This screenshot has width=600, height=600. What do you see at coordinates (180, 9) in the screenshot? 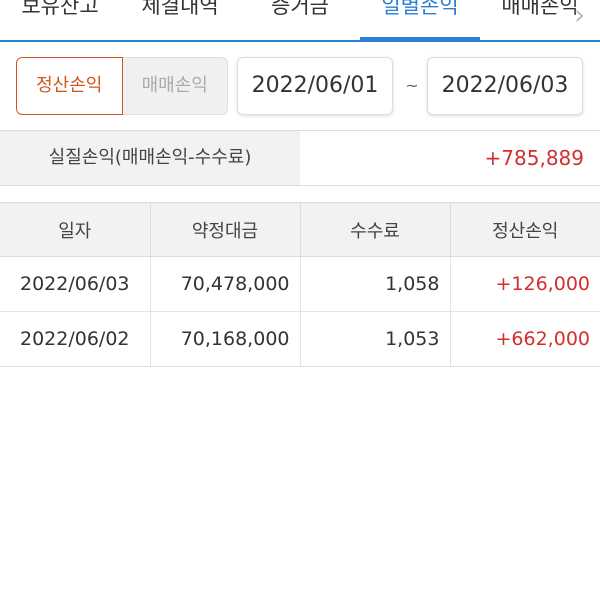
I see `tab-executions: 체결내역` at bounding box center [180, 9].